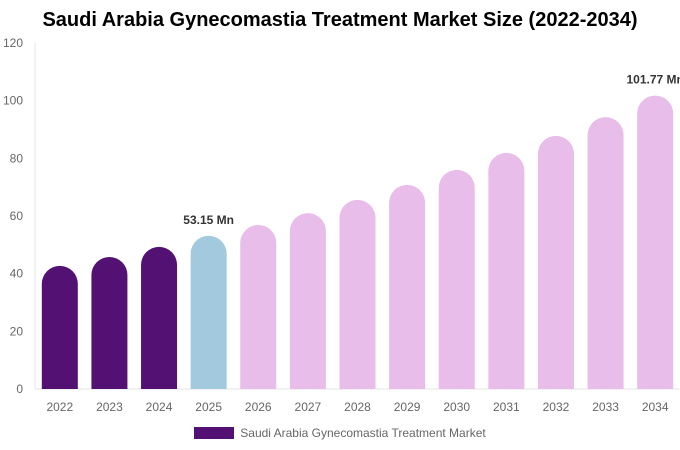  Describe the element at coordinates (258, 407) in the screenshot. I see `x-tick-label: 2026` at that location.